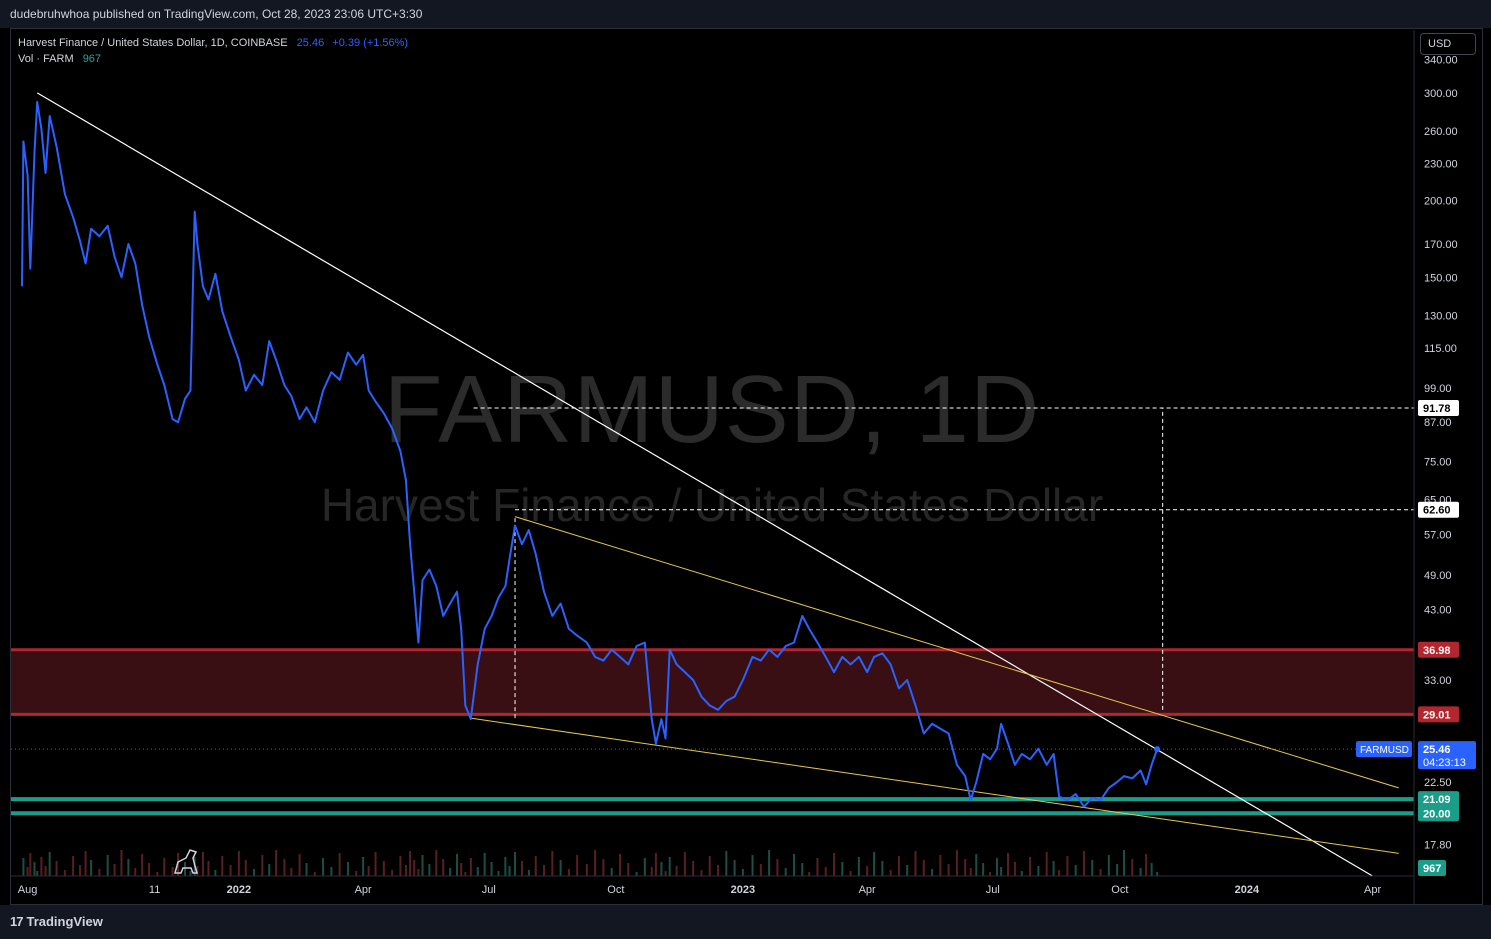 This screenshot has height=939, width=1491. I want to click on tradingview-logo: 17 TradingView, so click(56, 921).